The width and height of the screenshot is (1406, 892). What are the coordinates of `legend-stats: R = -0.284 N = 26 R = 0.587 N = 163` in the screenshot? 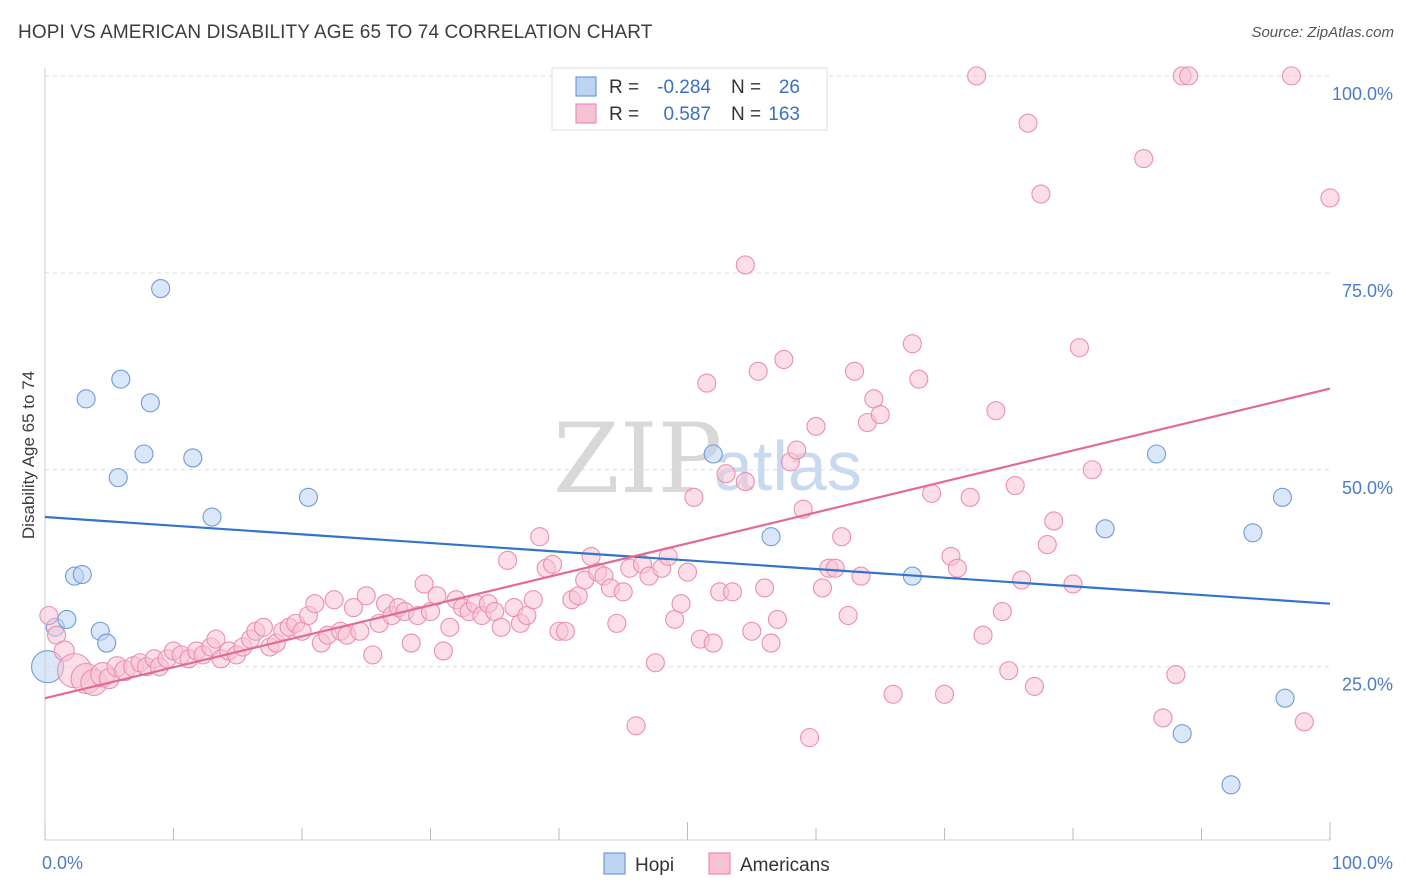 It's located at (689, 99).